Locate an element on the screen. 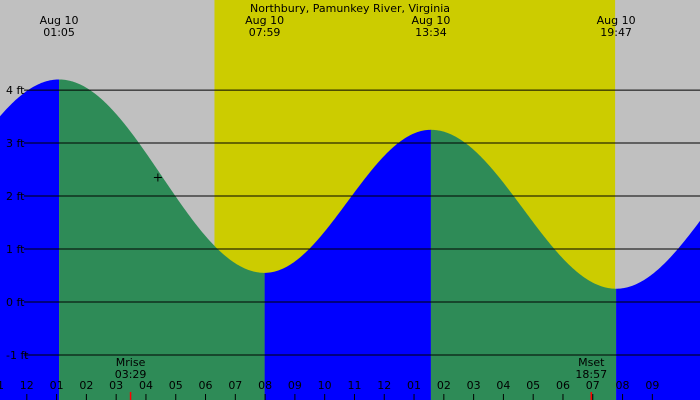 Image resolution: width=700 pixels, height=400 pixels. current-time-marker is located at coordinates (157, 177).